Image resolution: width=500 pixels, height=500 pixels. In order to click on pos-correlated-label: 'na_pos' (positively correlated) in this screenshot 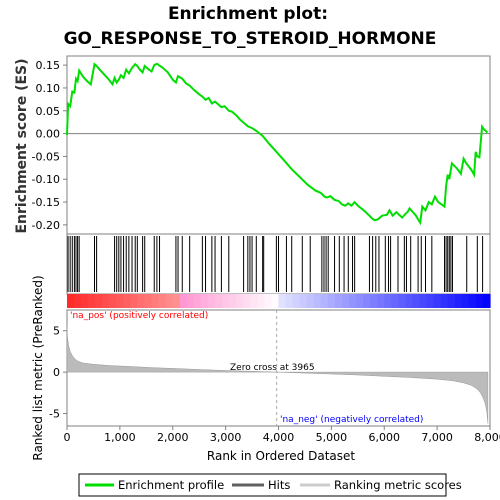, I will do `click(139, 316)`.